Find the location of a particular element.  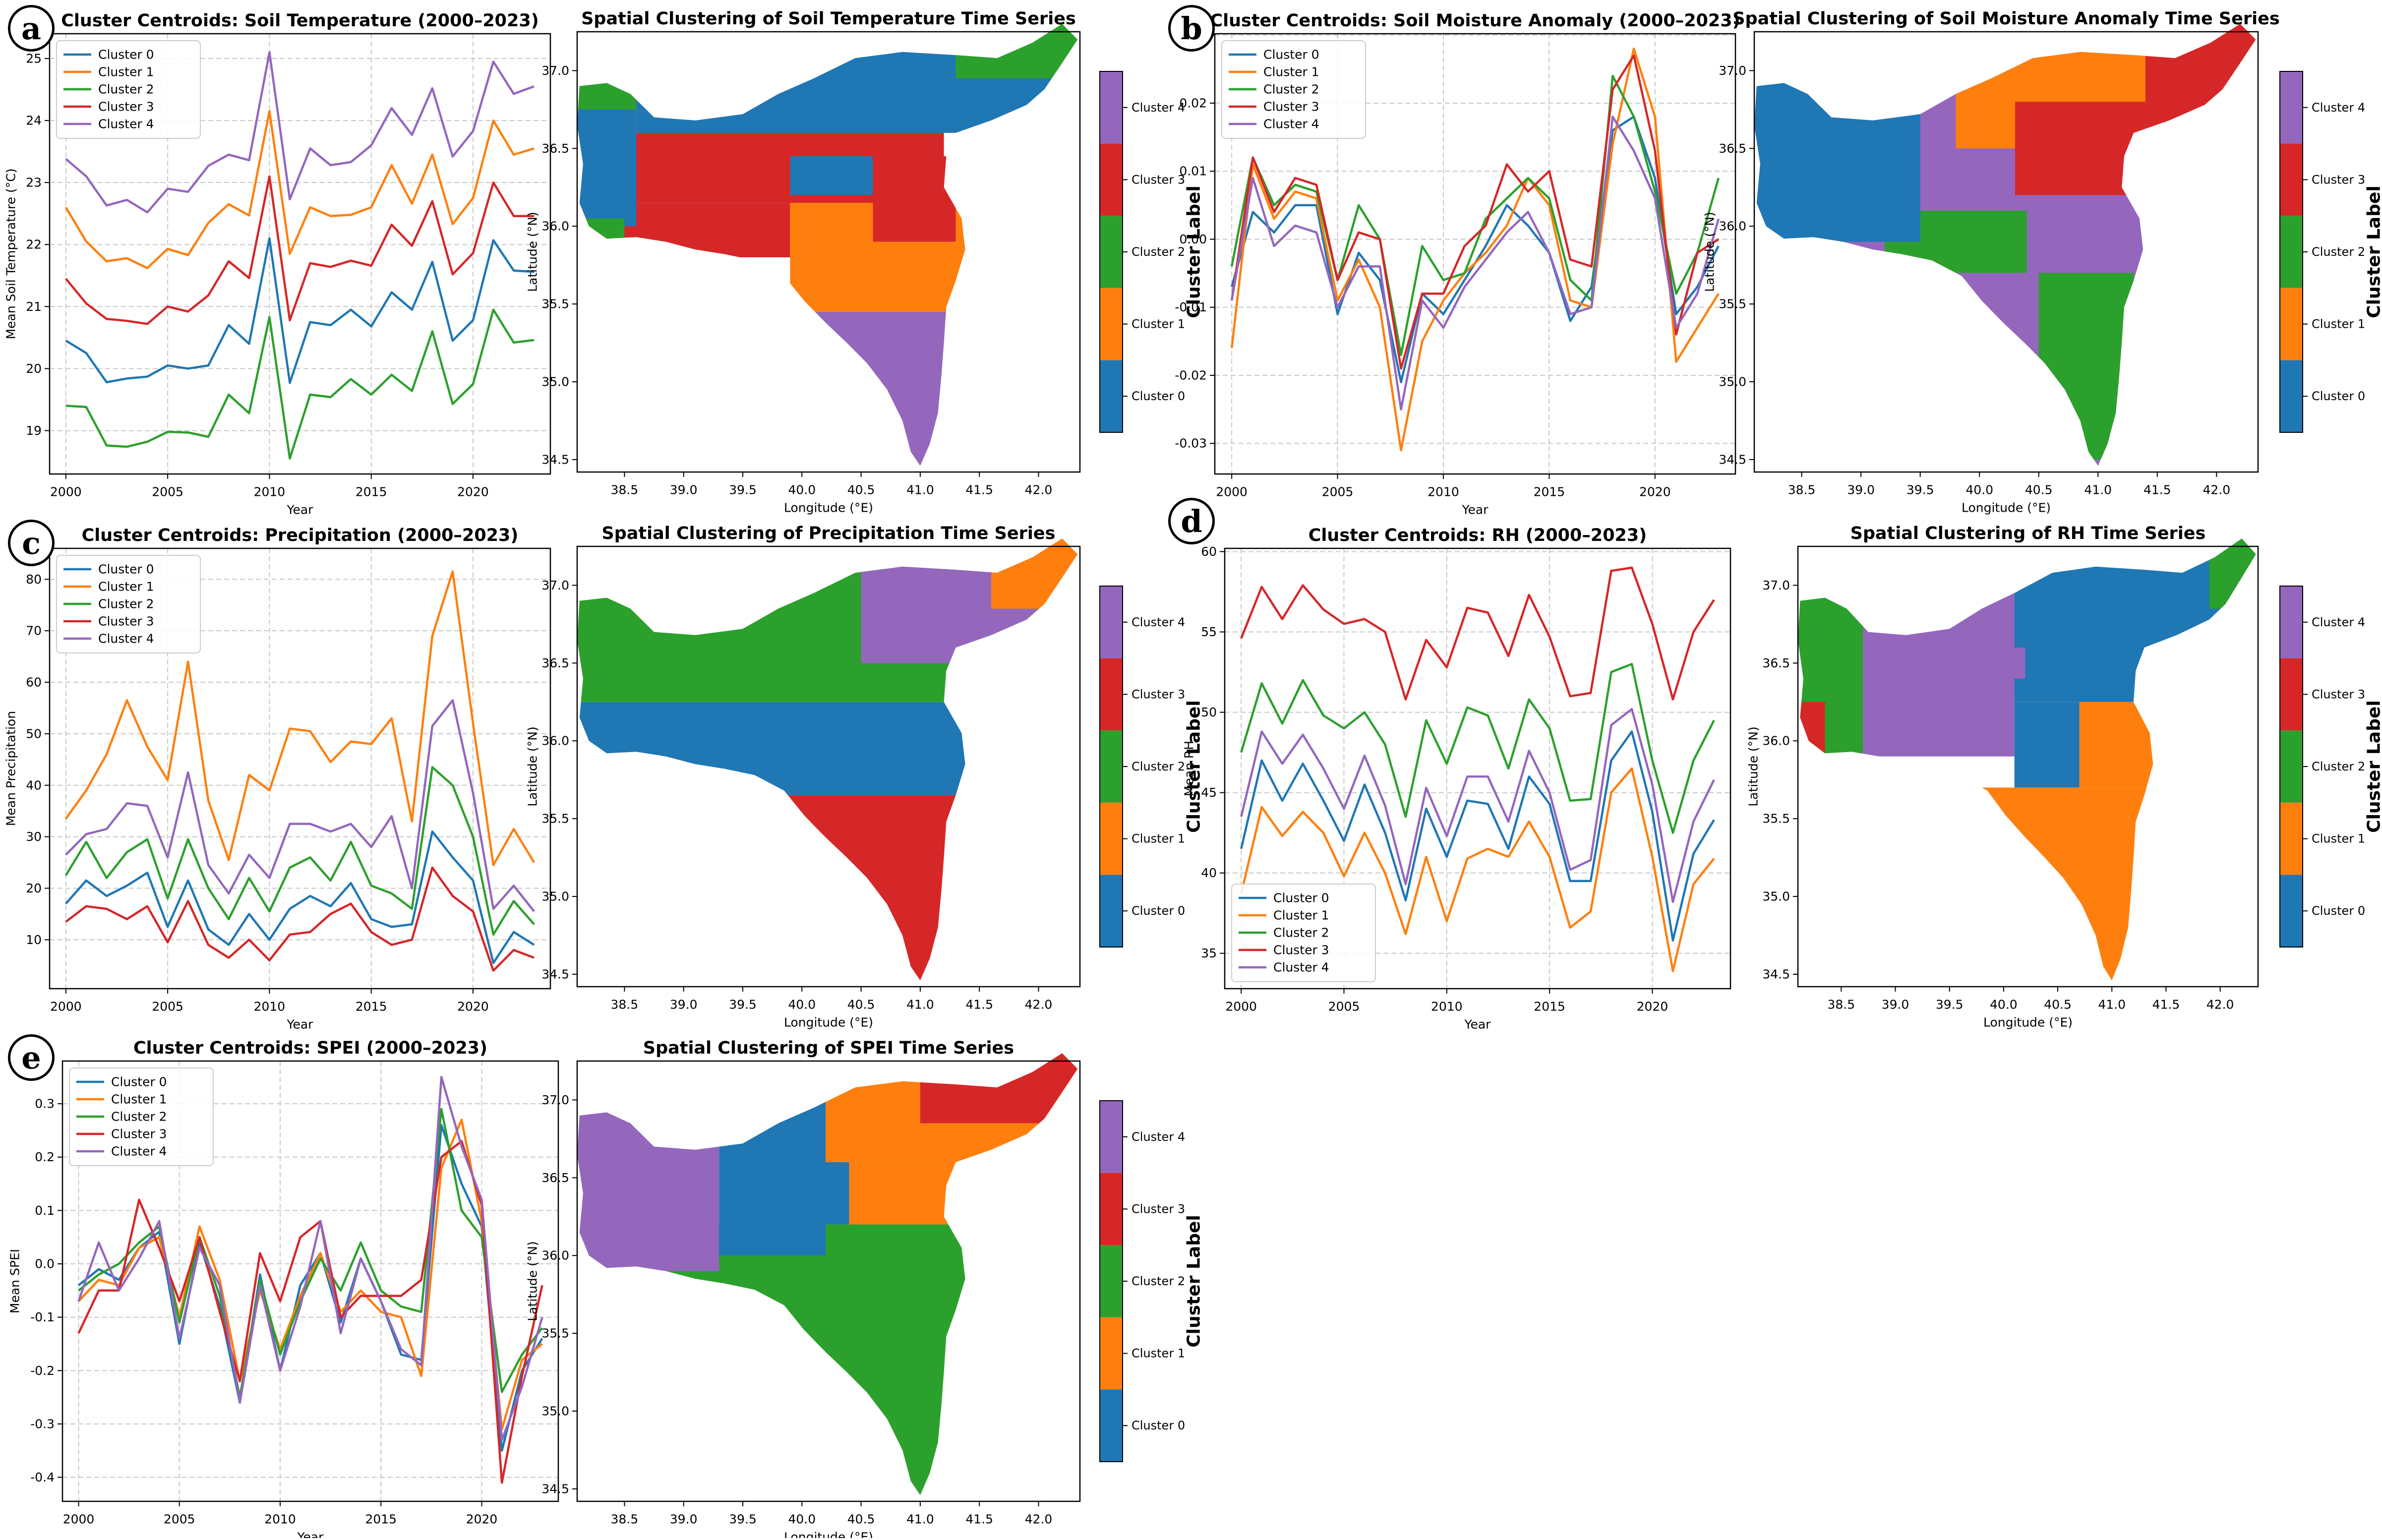

y-tick-label: 0.0 is located at coordinates (45, 1264).